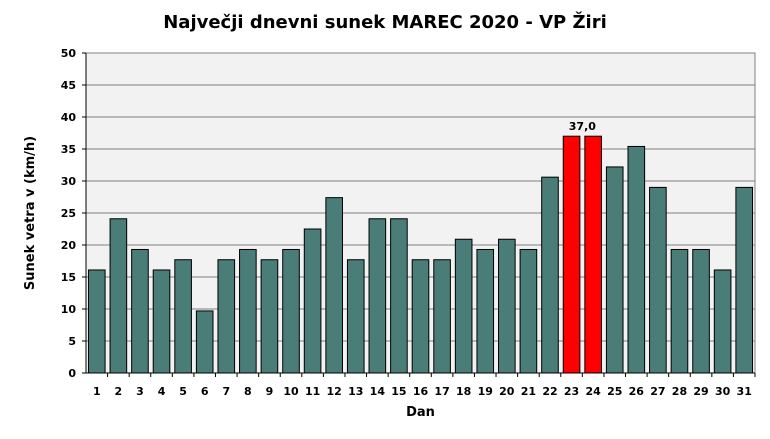 This screenshot has height=439, width=770. What do you see at coordinates (657, 391) in the screenshot?
I see `x-tick-label: 27` at bounding box center [657, 391].